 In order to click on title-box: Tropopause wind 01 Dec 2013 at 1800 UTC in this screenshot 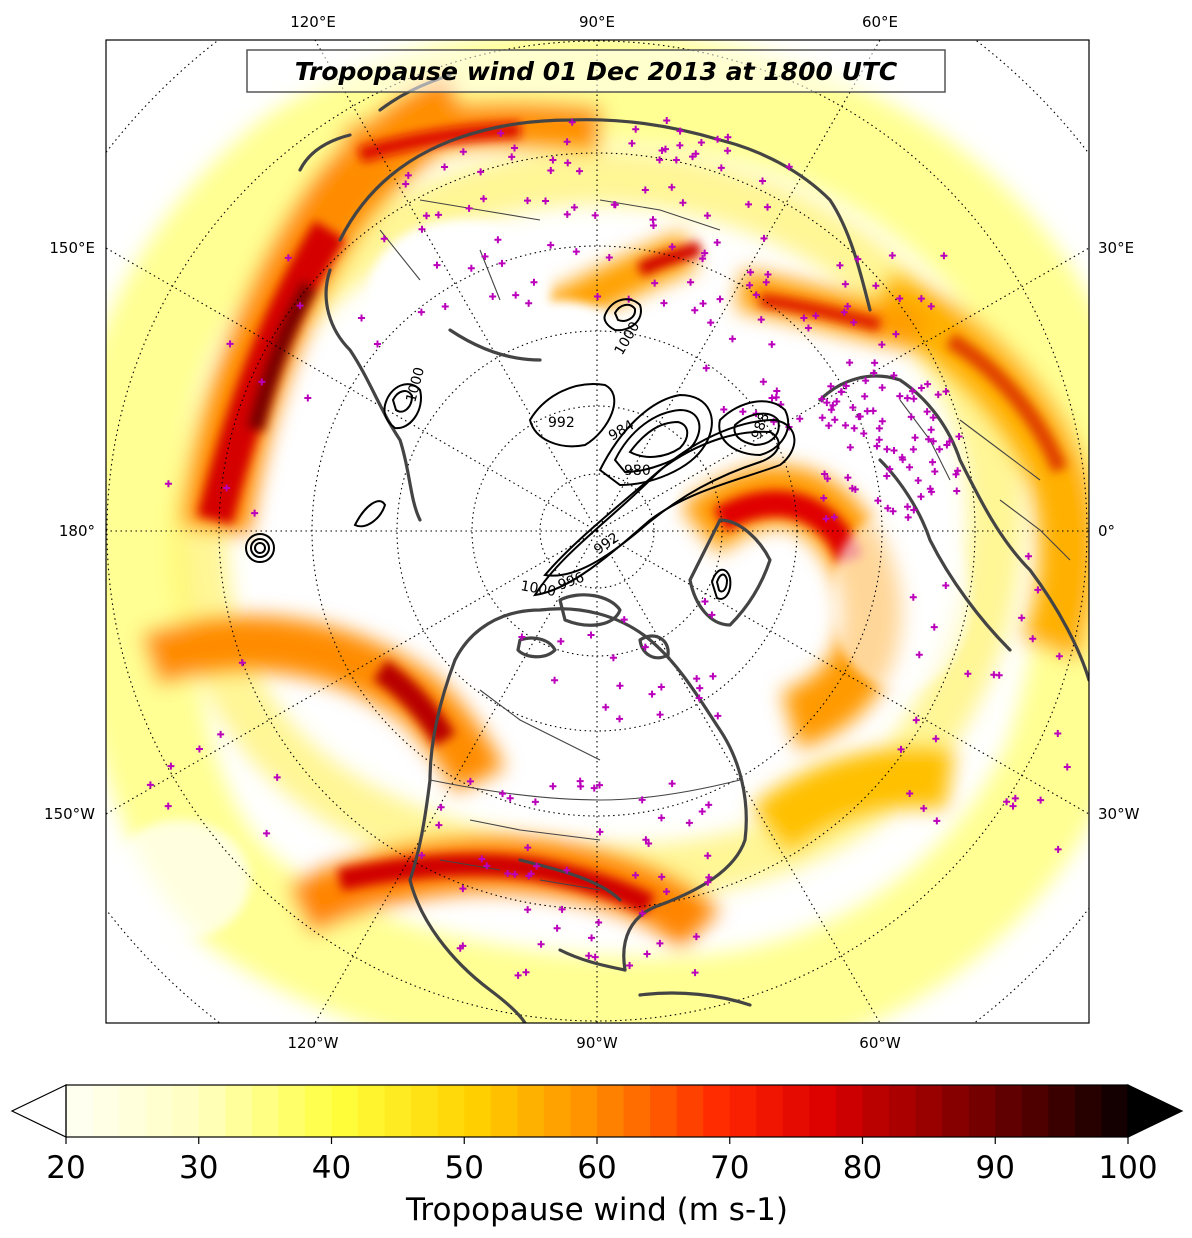, I will do `click(596, 71)`.